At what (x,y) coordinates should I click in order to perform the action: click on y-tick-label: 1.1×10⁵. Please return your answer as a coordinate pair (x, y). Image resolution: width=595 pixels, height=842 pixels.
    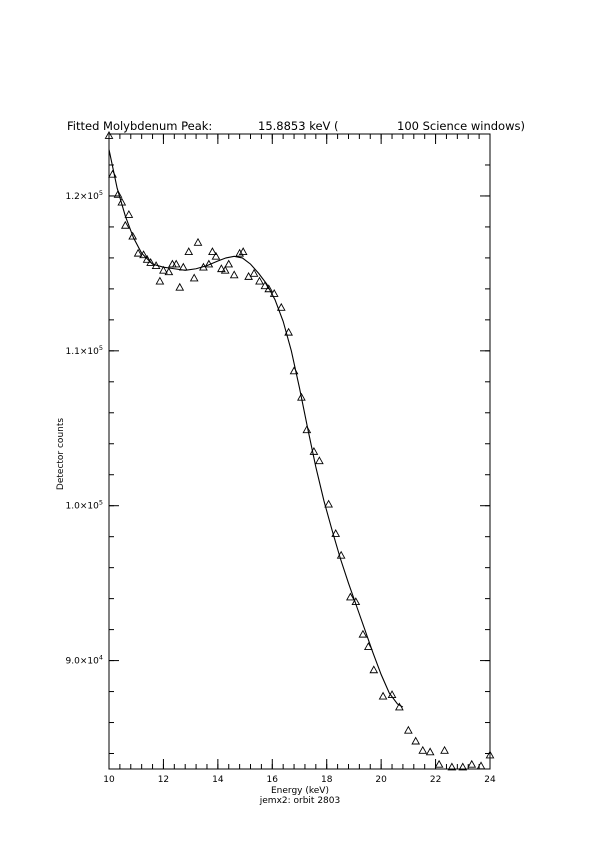
    Looking at the image, I should click on (84, 350).